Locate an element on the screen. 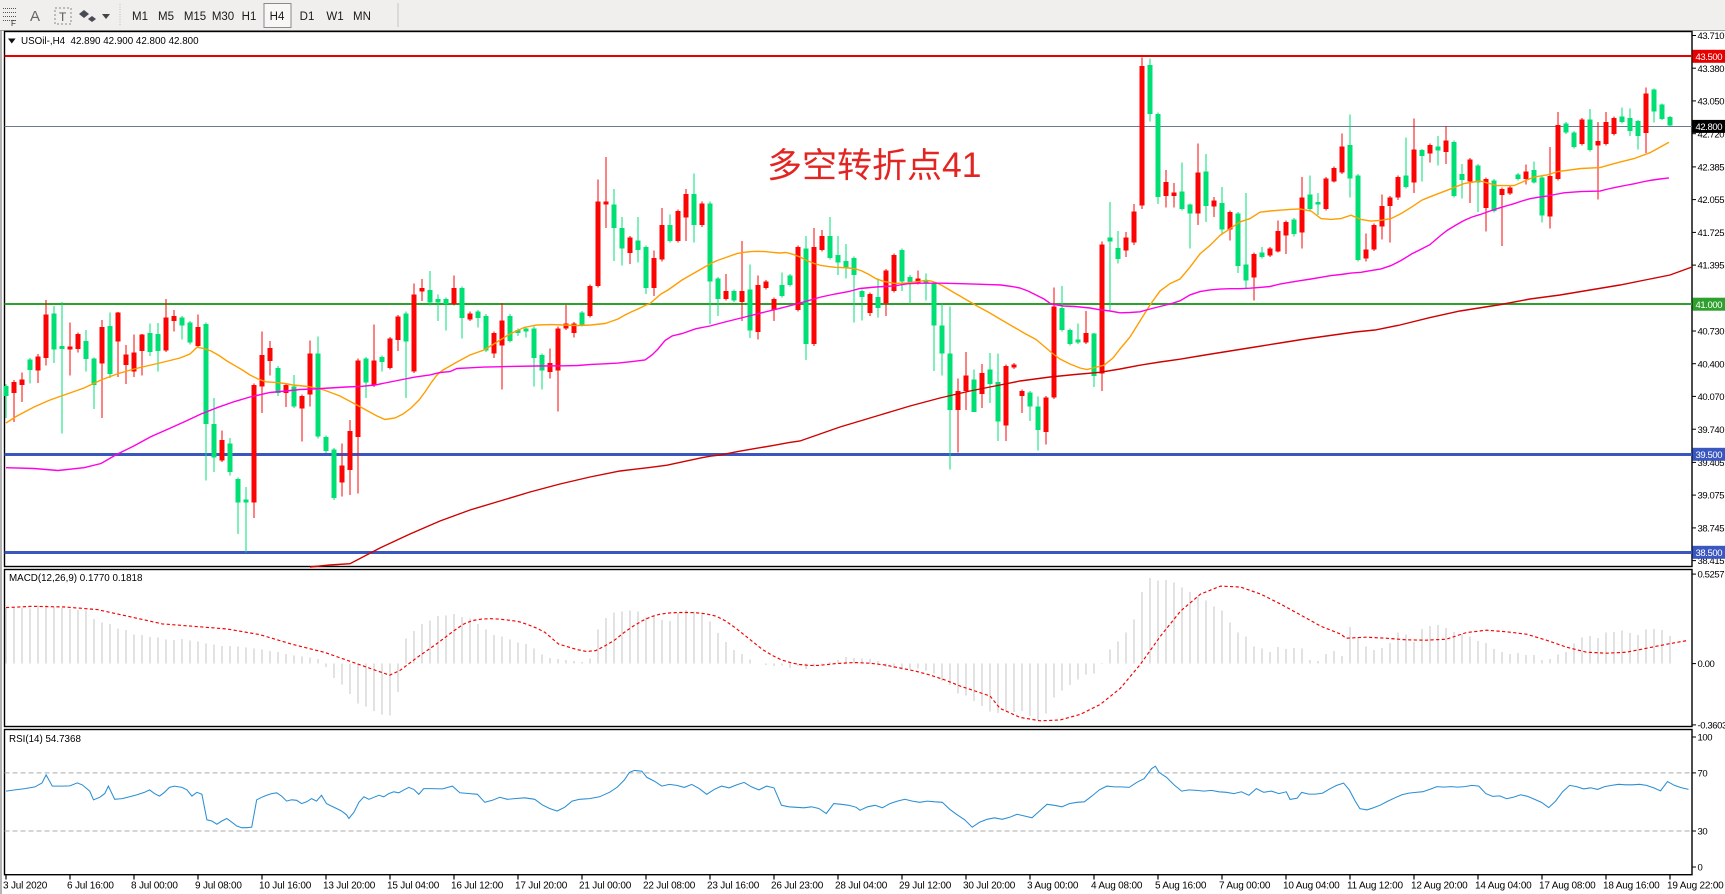 The height and width of the screenshot is (894, 1725). svg-text: 26 Jul 23:00 is located at coordinates (797, 886).